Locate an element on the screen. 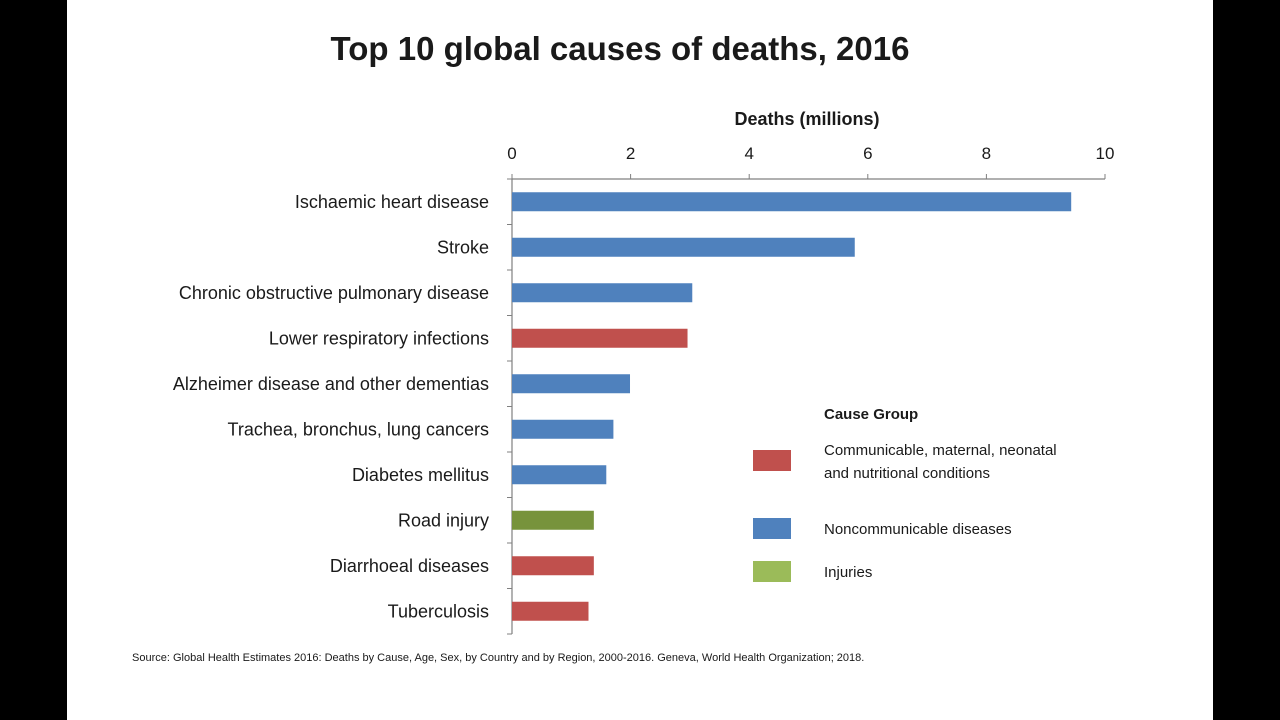 This screenshot has height=720, width=1280. legend-label: Noncommunicable diseases is located at coordinates (918, 529).